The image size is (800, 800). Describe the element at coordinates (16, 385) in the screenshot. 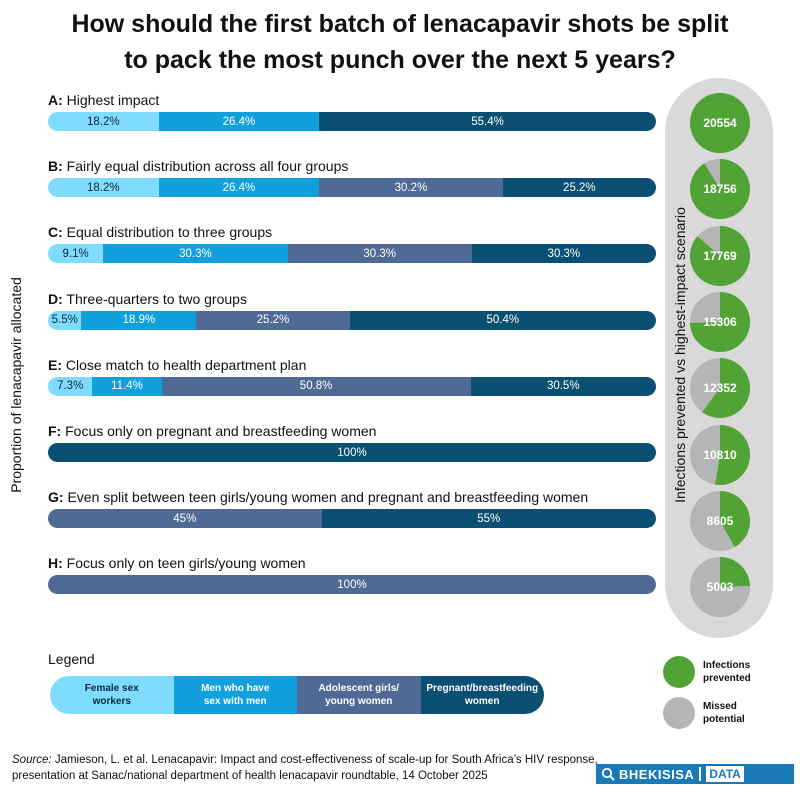

I see `y-axis-label: Proportion of lenacapavir allocated` at that location.